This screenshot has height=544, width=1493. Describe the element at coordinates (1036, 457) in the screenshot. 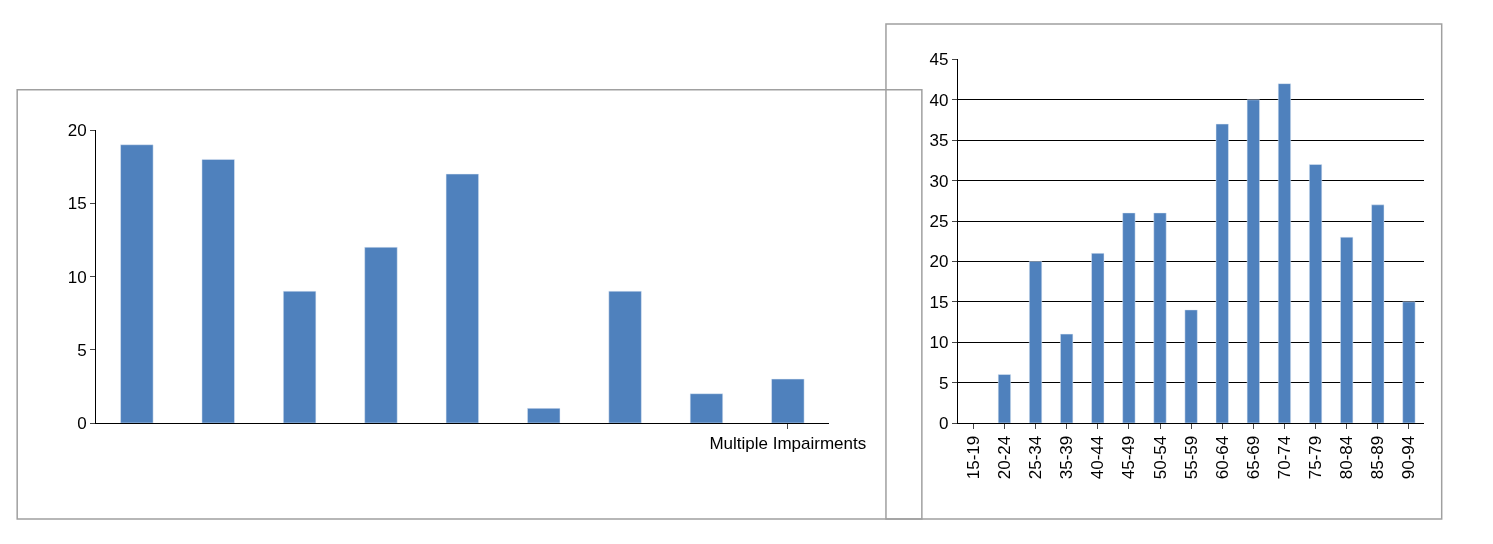

I see `x-tick-label: 25-34` at that location.